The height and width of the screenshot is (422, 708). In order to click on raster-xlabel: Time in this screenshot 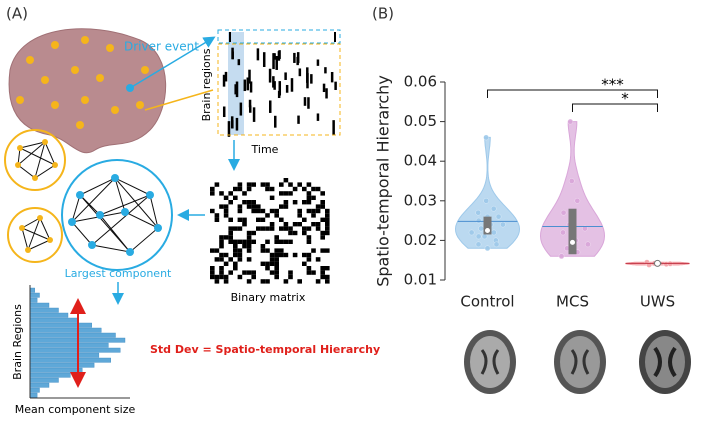, I will do `click(265, 149)`.